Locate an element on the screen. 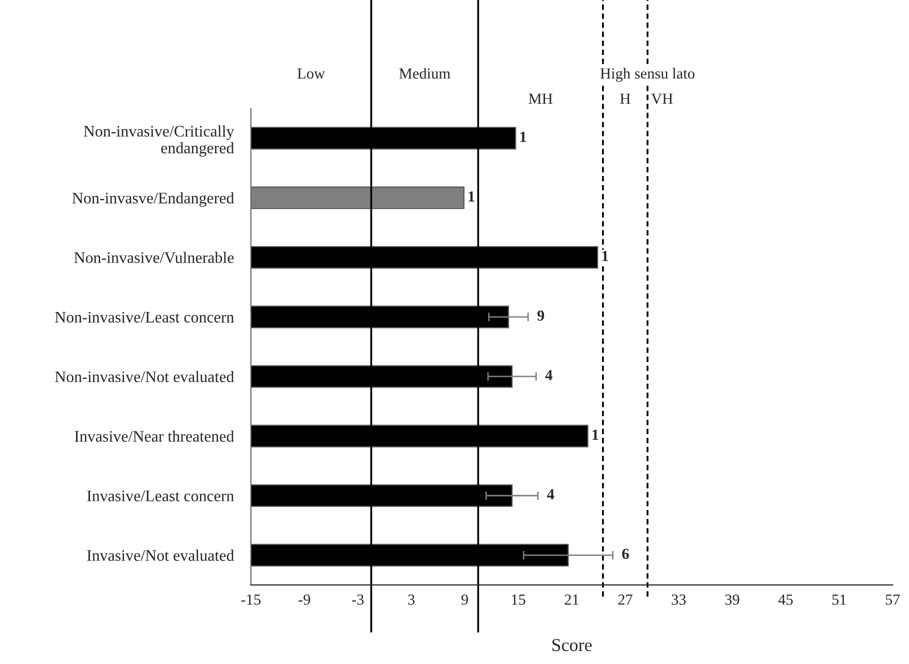 Image resolution: width=909 pixels, height=664 pixels. y-tick-label: Non-invasive/Vulnerable is located at coordinates (154, 258).